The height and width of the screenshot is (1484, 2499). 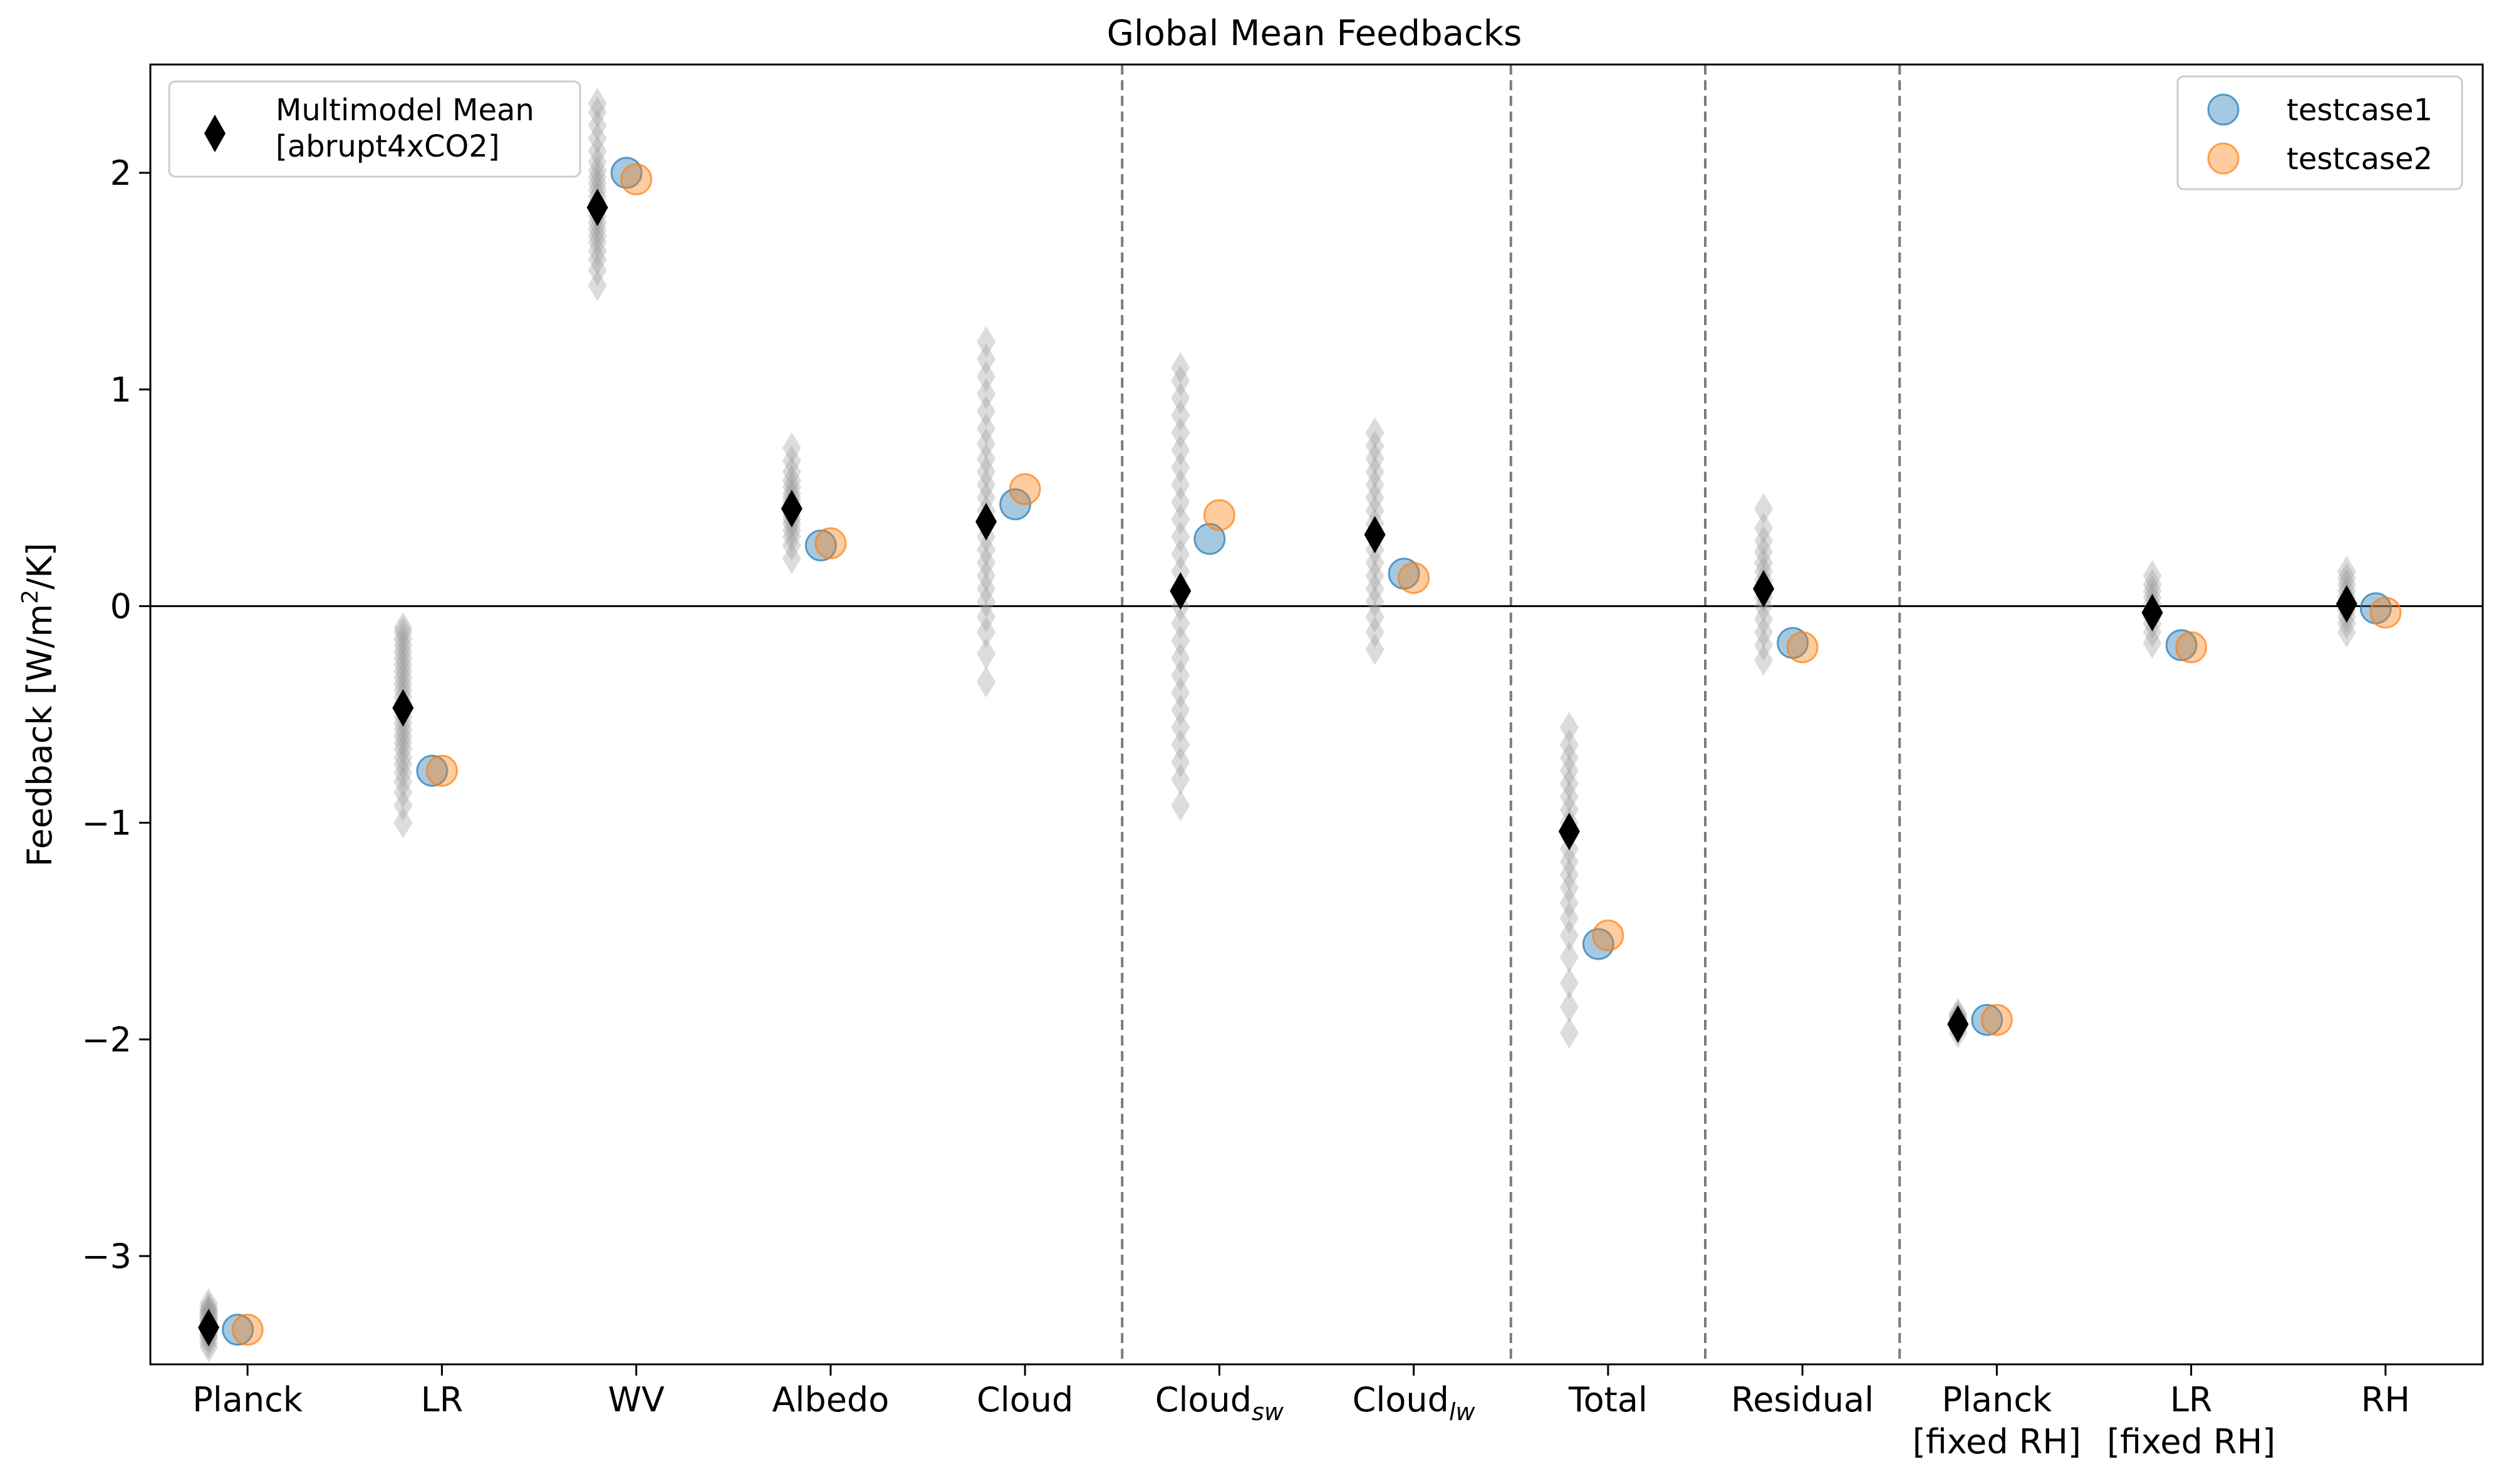 I want to click on x-tick-label: Cloudlw, so click(x=1414, y=1403).